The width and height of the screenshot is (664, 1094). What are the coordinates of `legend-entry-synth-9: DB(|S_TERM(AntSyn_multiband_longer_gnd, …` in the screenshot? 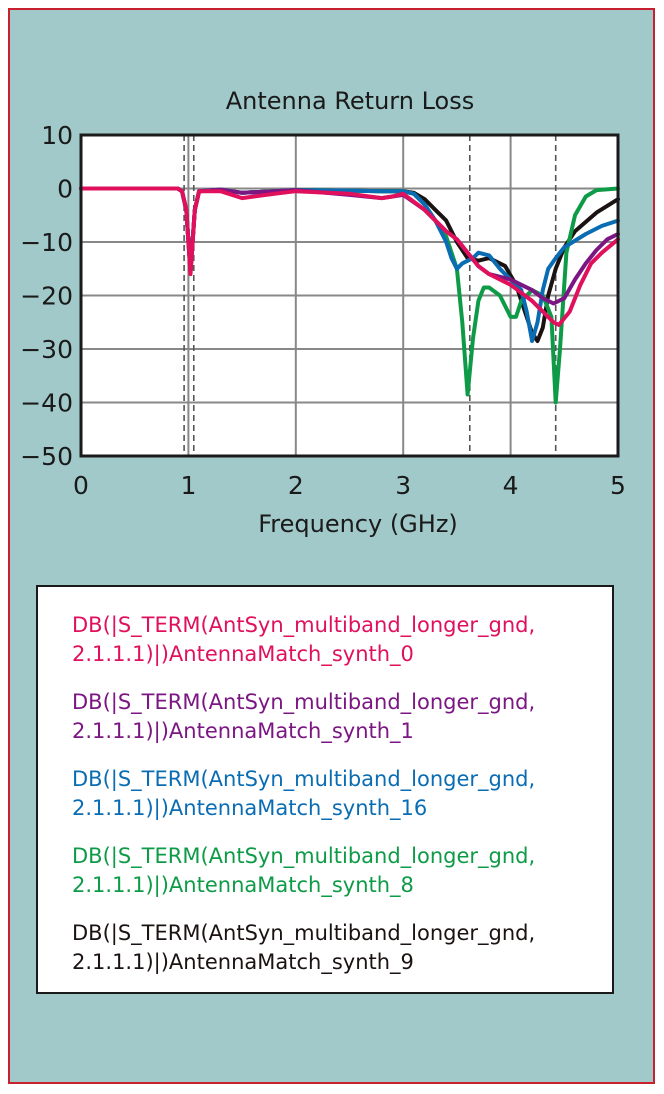 It's located at (304, 947).